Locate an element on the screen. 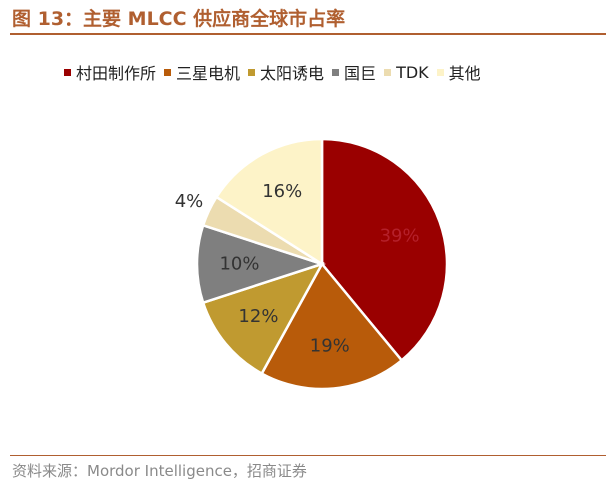 This screenshot has height=486, width=614. legend-item: 其他 is located at coordinates (458, 72).